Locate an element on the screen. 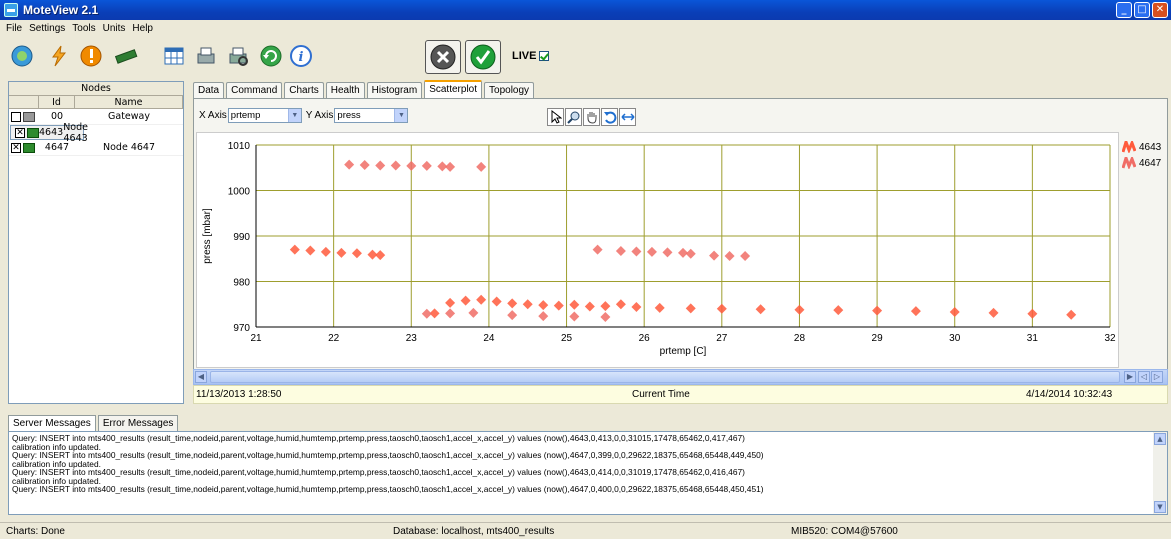 The height and width of the screenshot is (539, 1171). menu-tools: Tools is located at coordinates (84, 28).